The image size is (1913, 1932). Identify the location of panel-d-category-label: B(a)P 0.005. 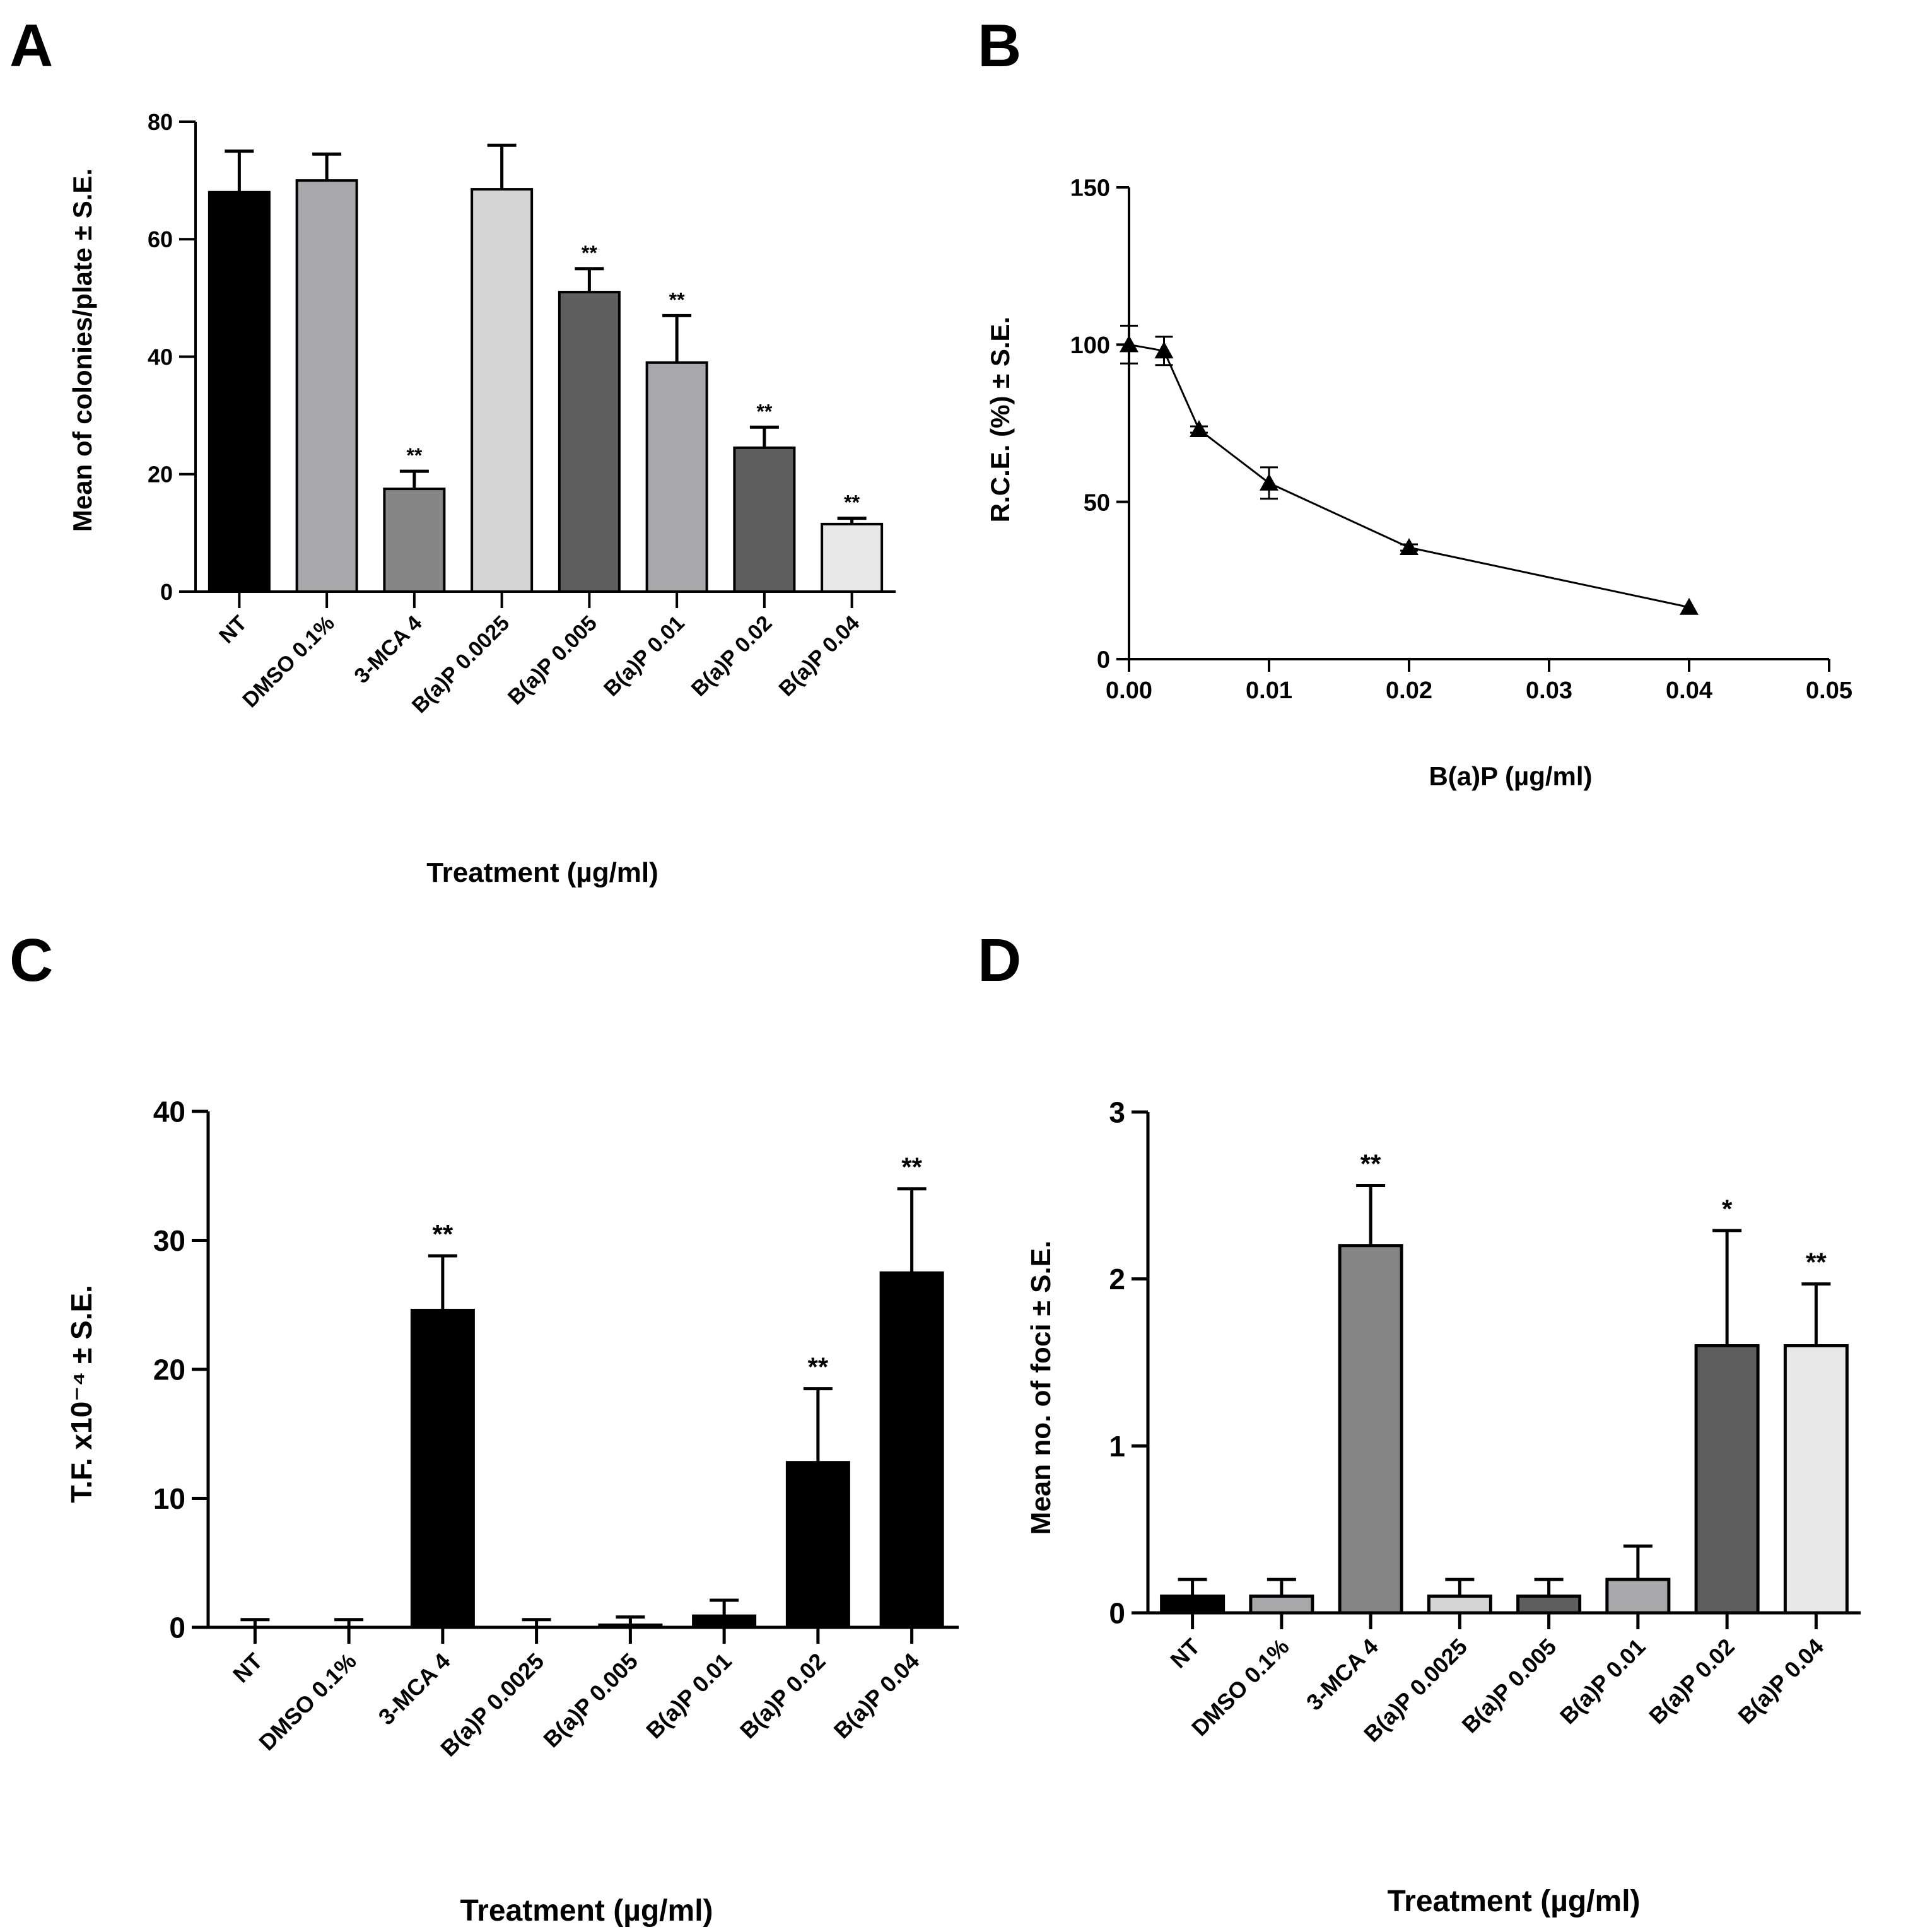
(1509, 1686).